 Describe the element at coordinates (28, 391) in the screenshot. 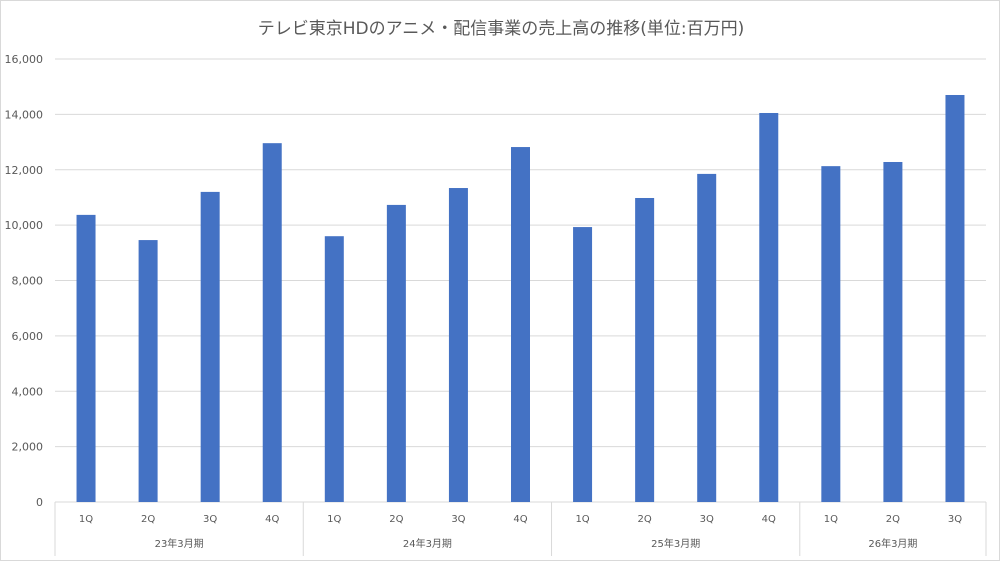

I see `y-tick-label: 4,000` at that location.